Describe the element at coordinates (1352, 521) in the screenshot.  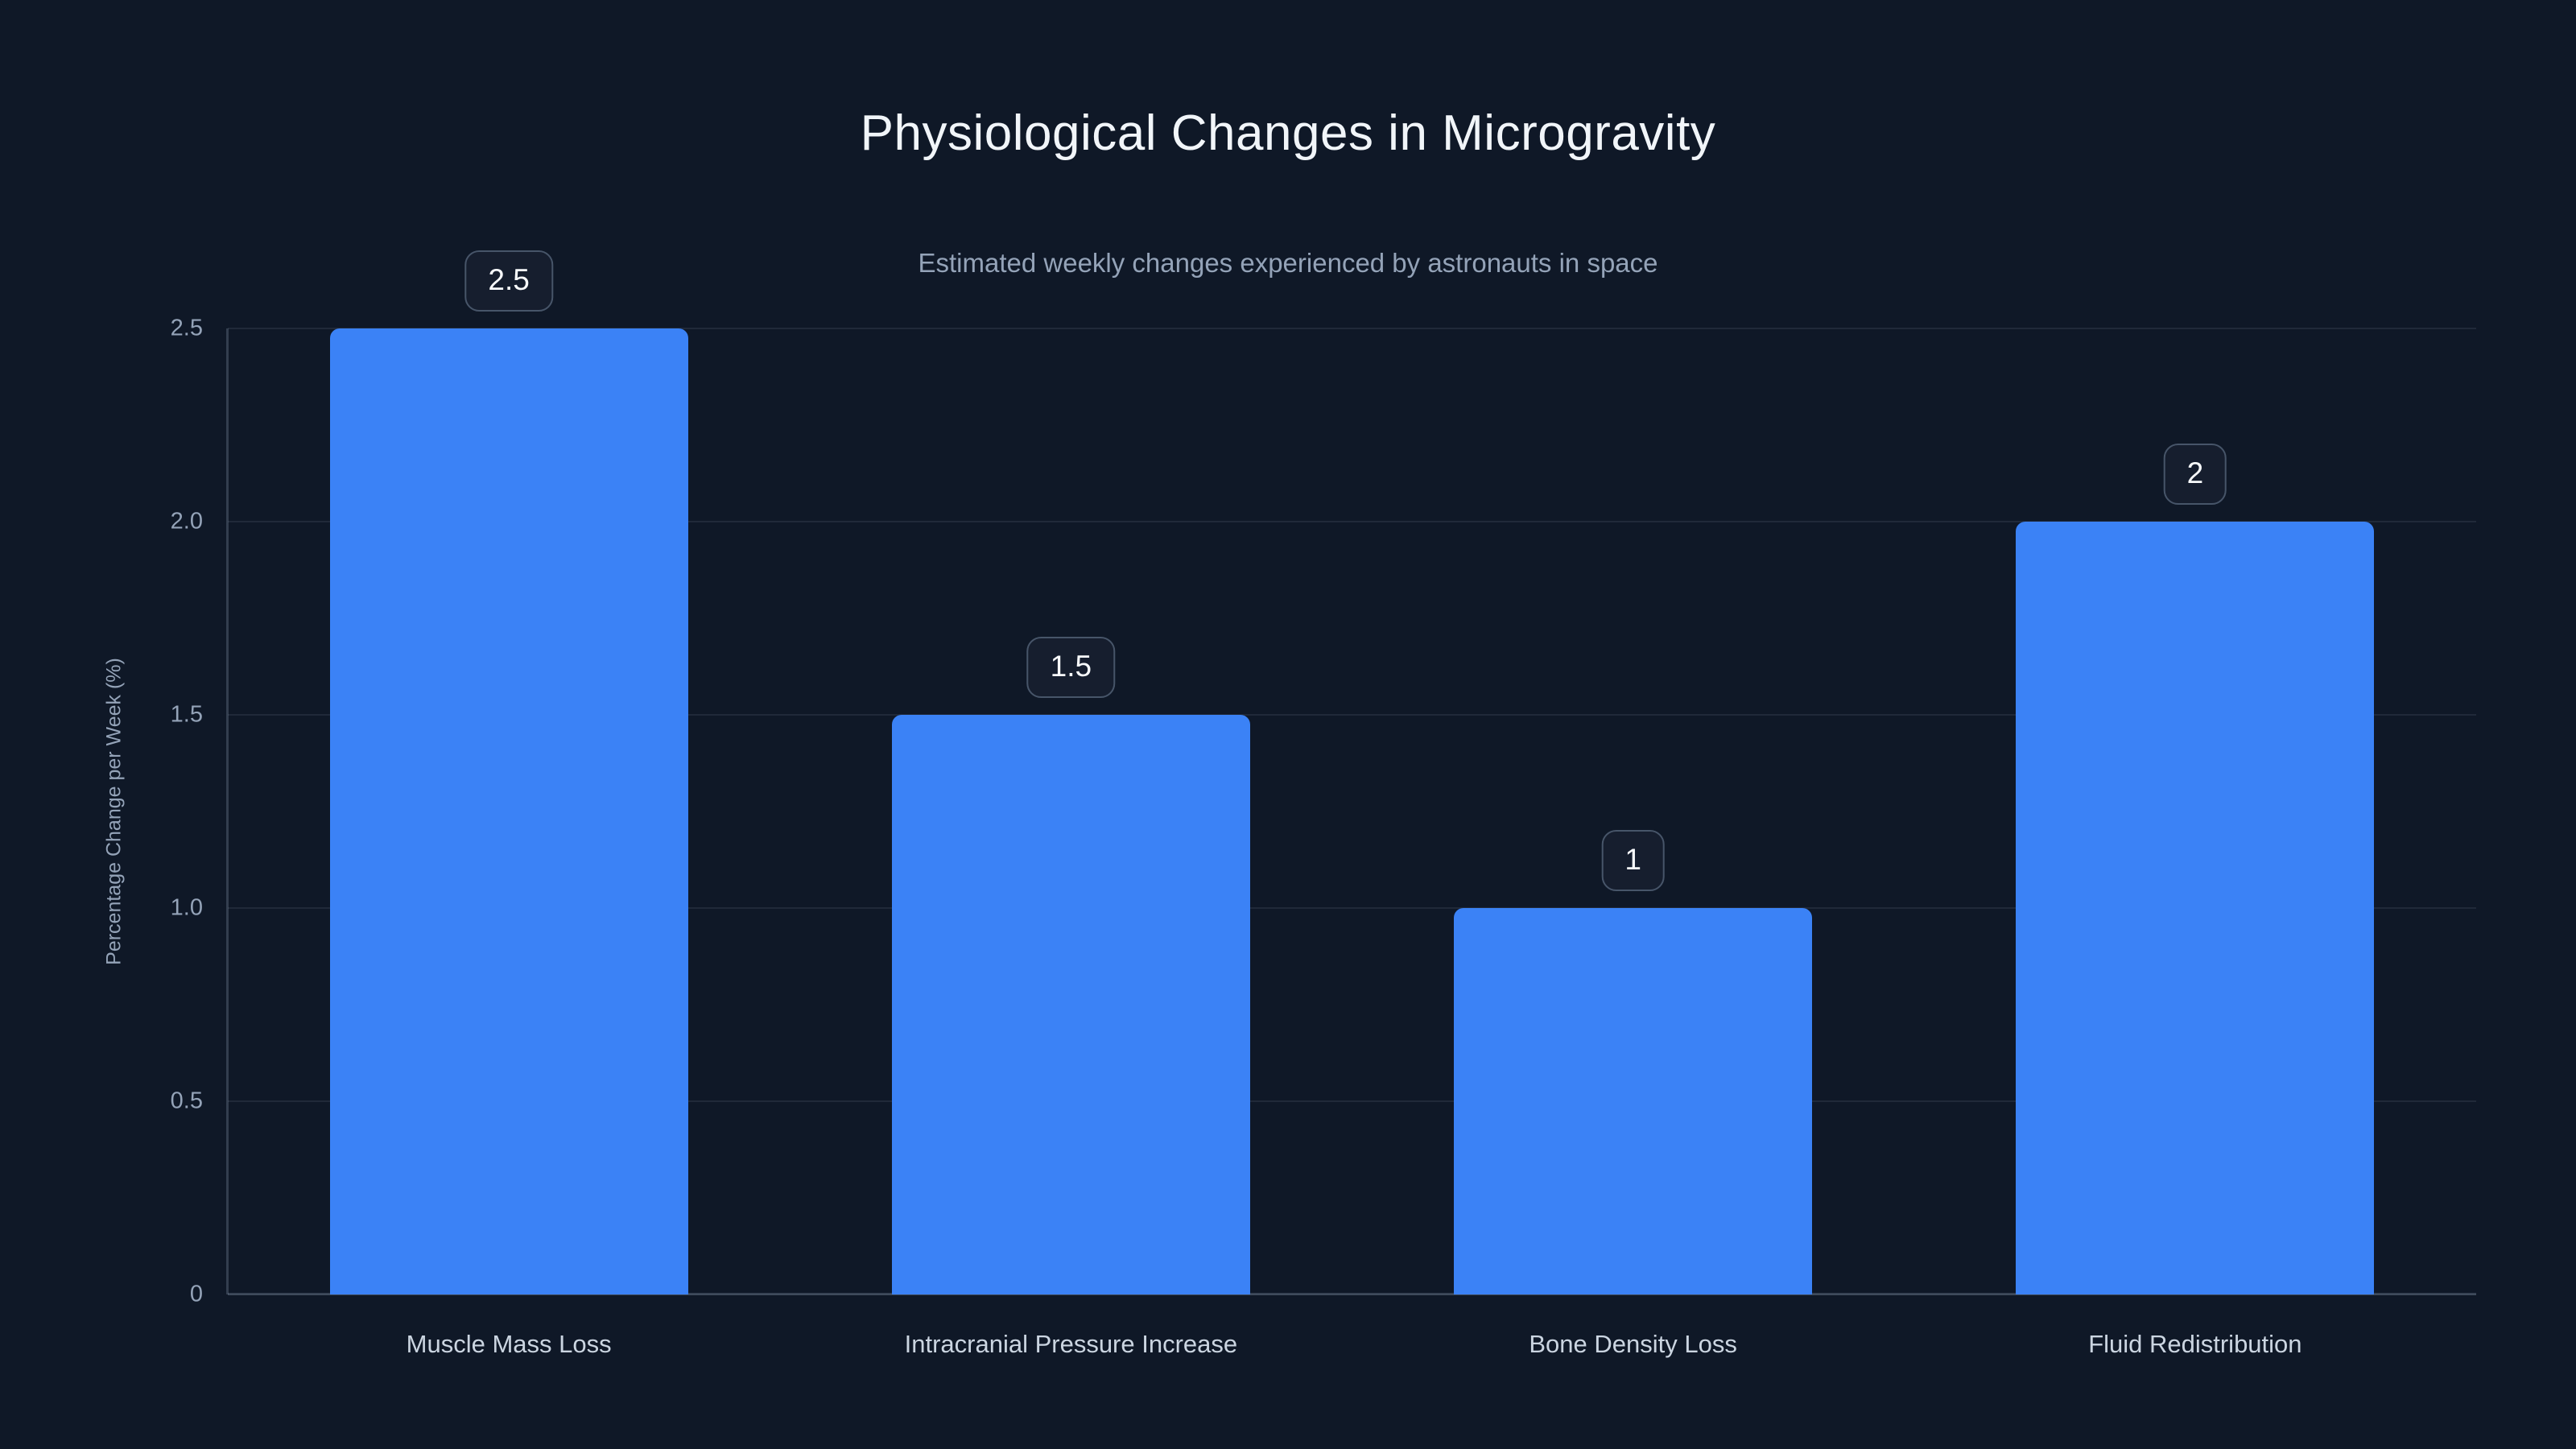
I see `gridline-y-2.0` at that location.